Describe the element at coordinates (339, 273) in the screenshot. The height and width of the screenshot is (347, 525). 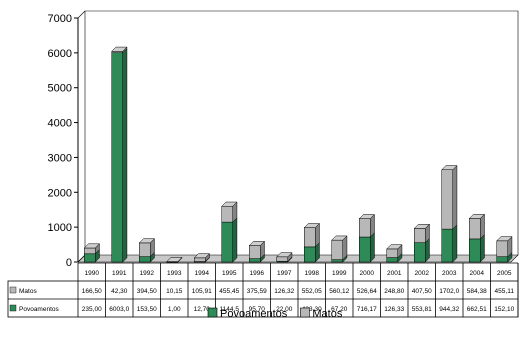
I see `category-label: 1999` at that location.